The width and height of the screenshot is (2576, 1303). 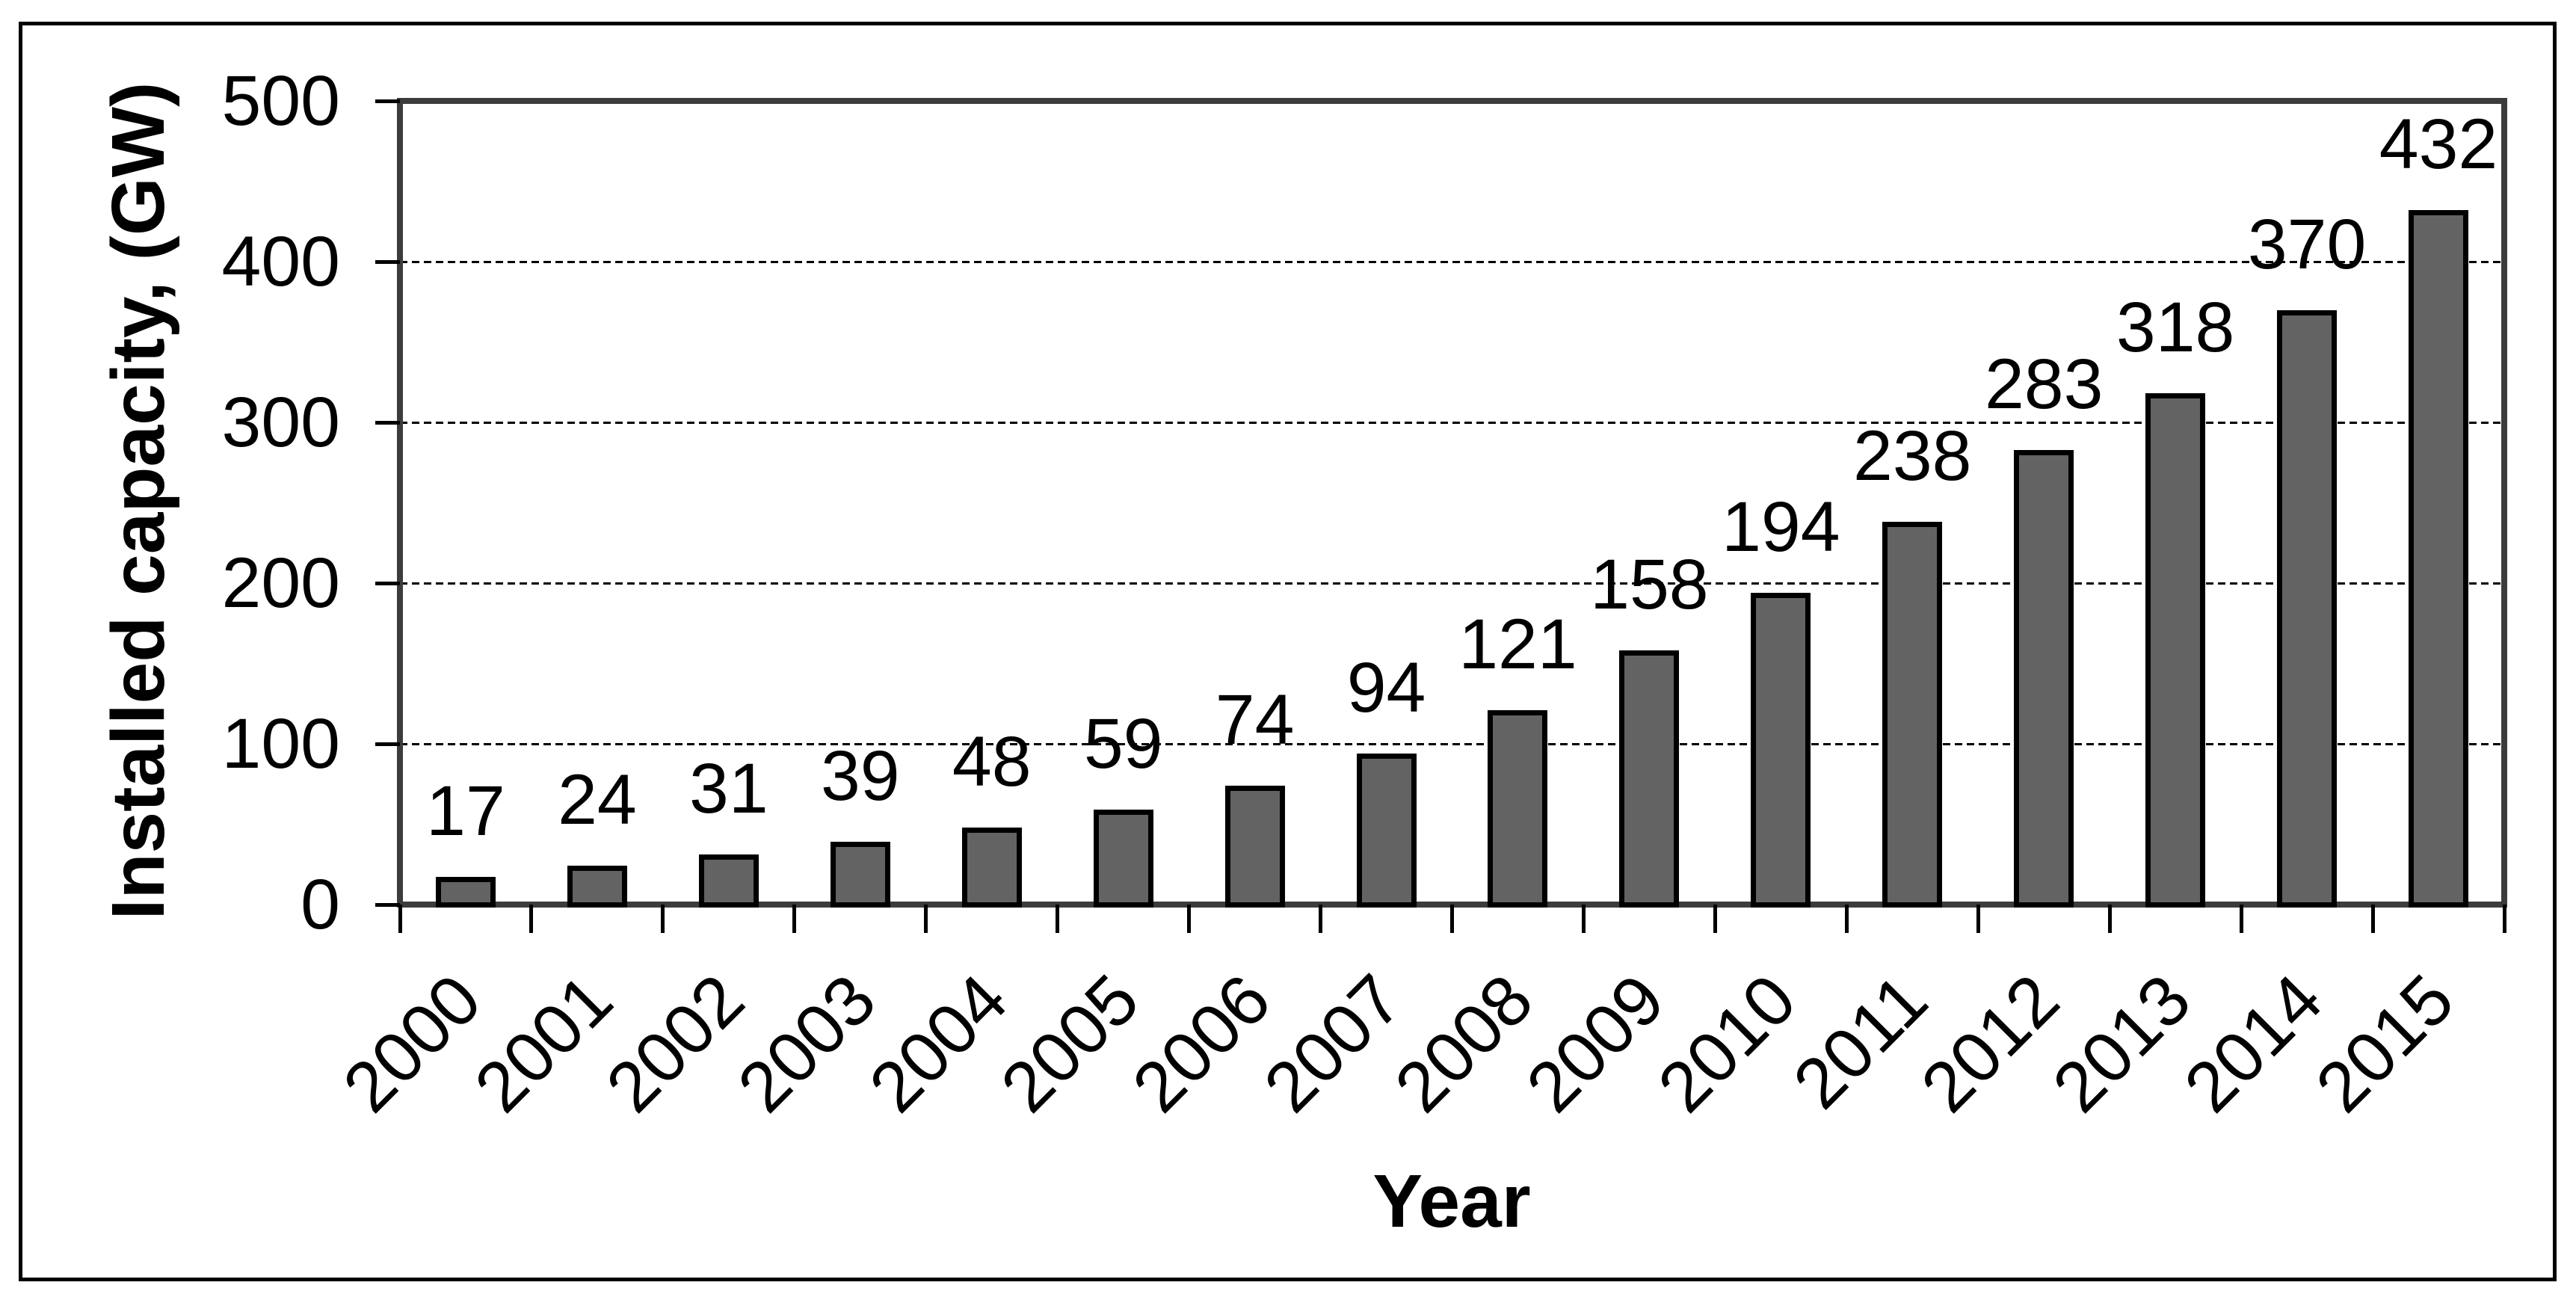 I want to click on data-label-2005: 59, so click(x=1123, y=744).